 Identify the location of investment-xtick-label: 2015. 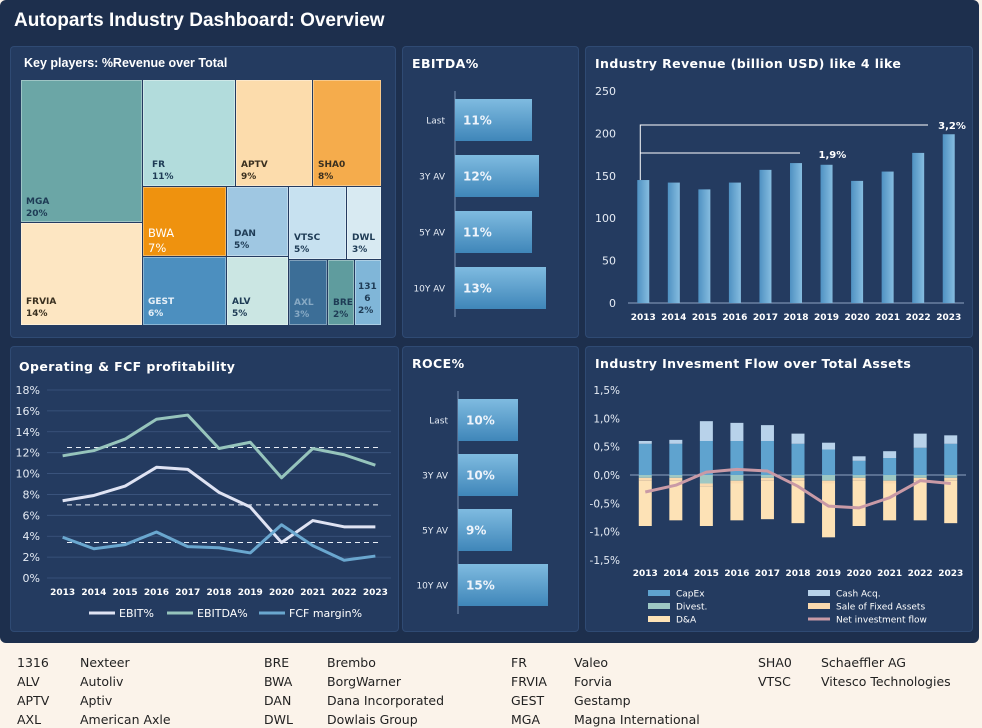
(706, 574).